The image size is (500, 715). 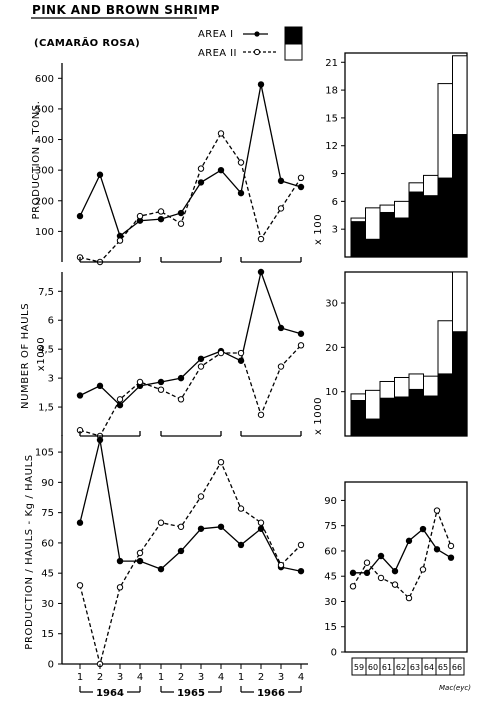 What do you see at coordinates (190, 505) in the screenshot?
I see `cpue-line-area1` at bounding box center [190, 505].